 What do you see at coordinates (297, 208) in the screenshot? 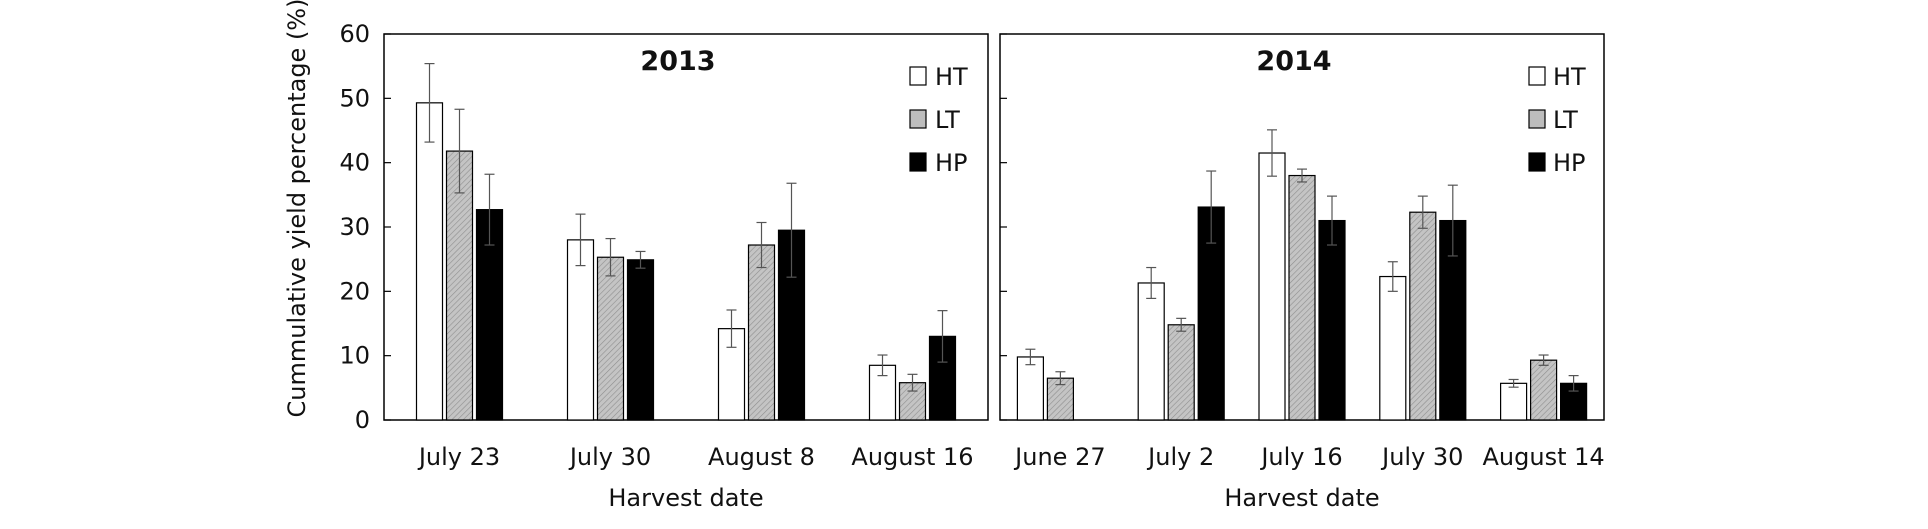
I see `y-axis-title: Cummulative yield percentage (%)` at bounding box center [297, 208].